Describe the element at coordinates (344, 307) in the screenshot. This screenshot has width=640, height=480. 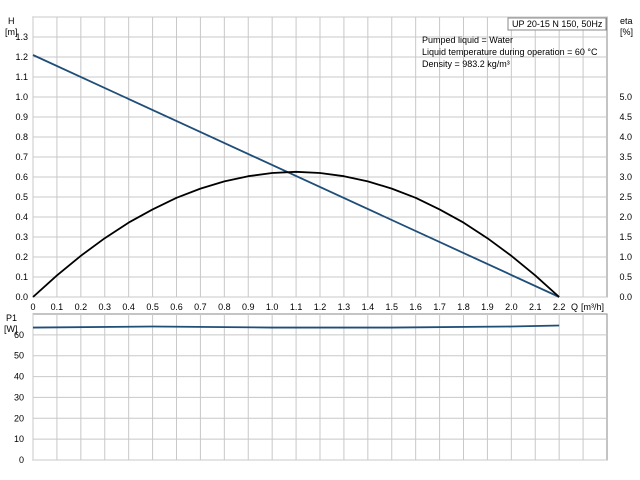
I see `x-tick-label: 1.3` at that location.